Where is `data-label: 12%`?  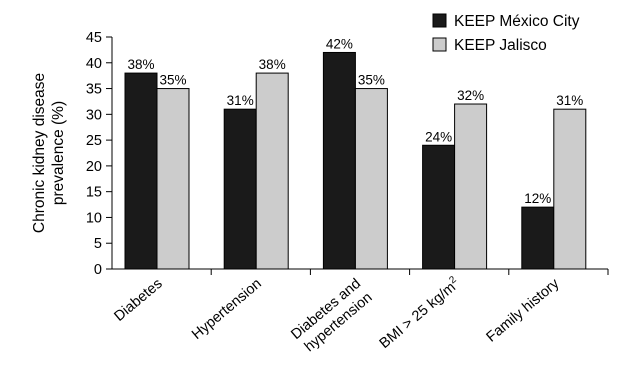
data-label: 12% is located at coordinates (537, 198).